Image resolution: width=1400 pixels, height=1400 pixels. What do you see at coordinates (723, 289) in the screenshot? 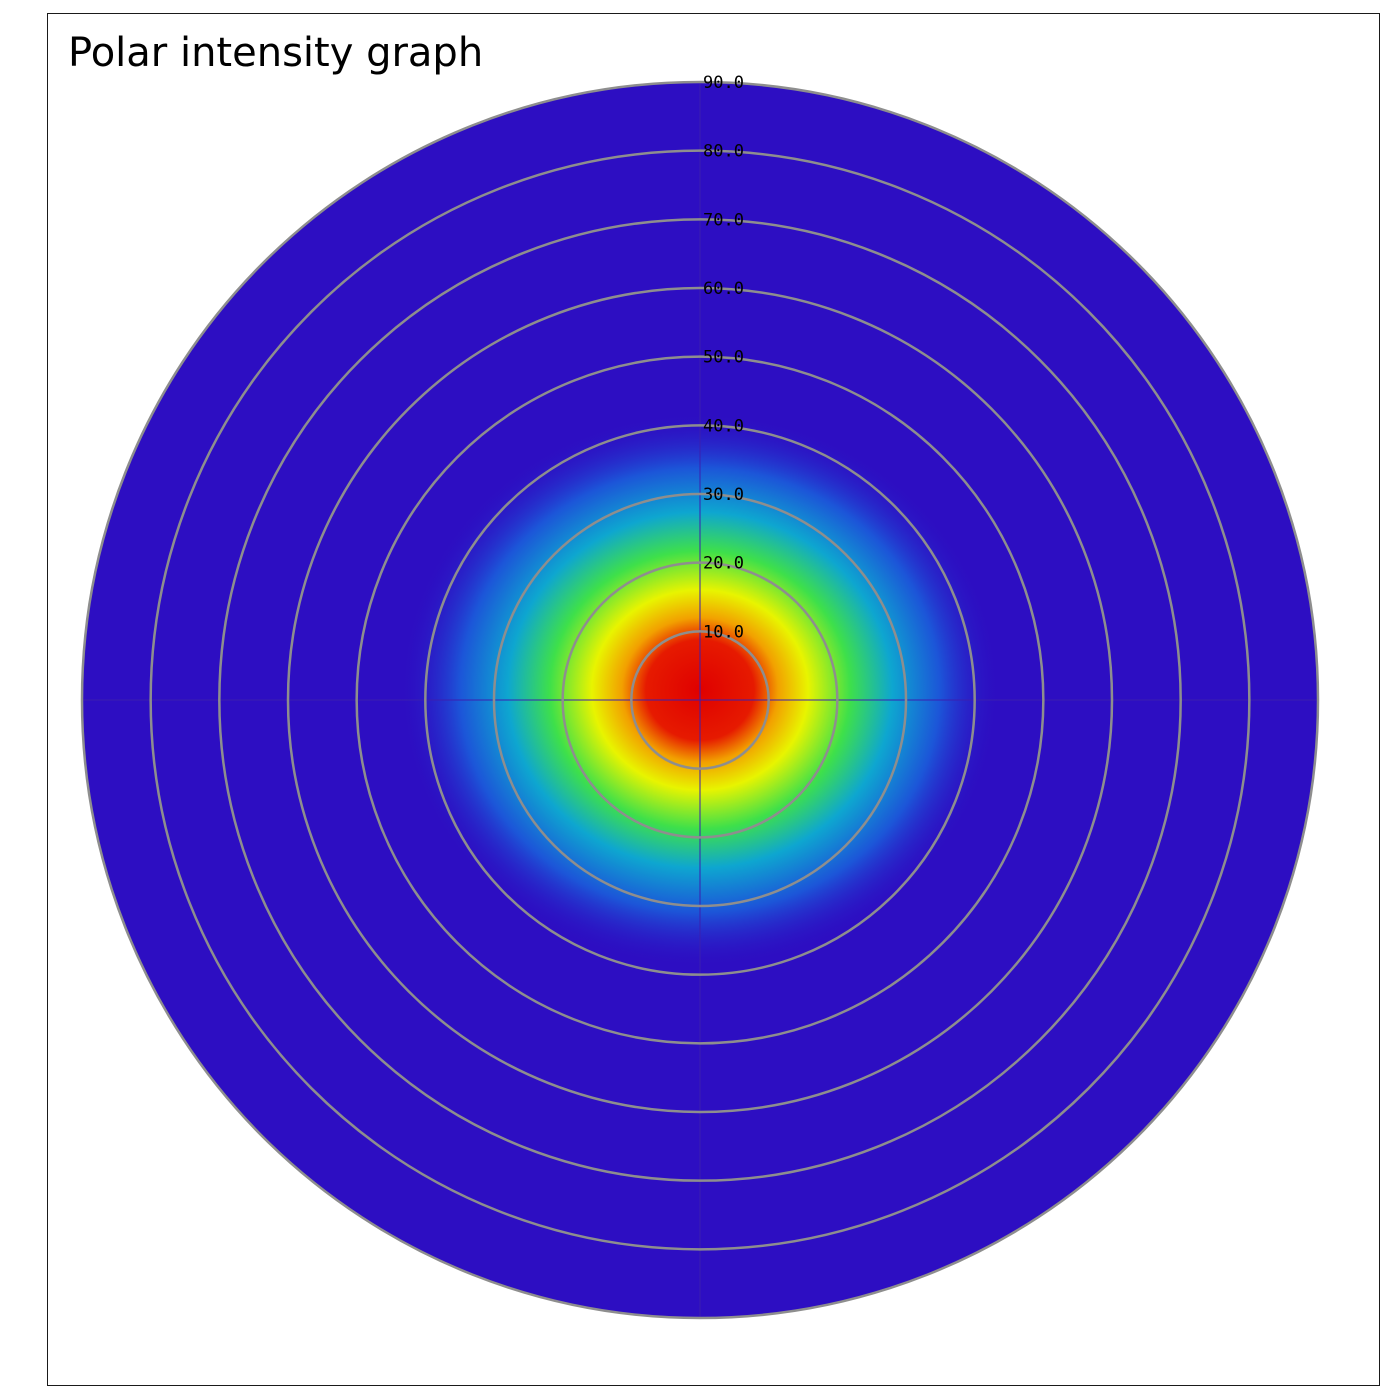
I see `radial-tick-label: 60.0` at bounding box center [723, 289].